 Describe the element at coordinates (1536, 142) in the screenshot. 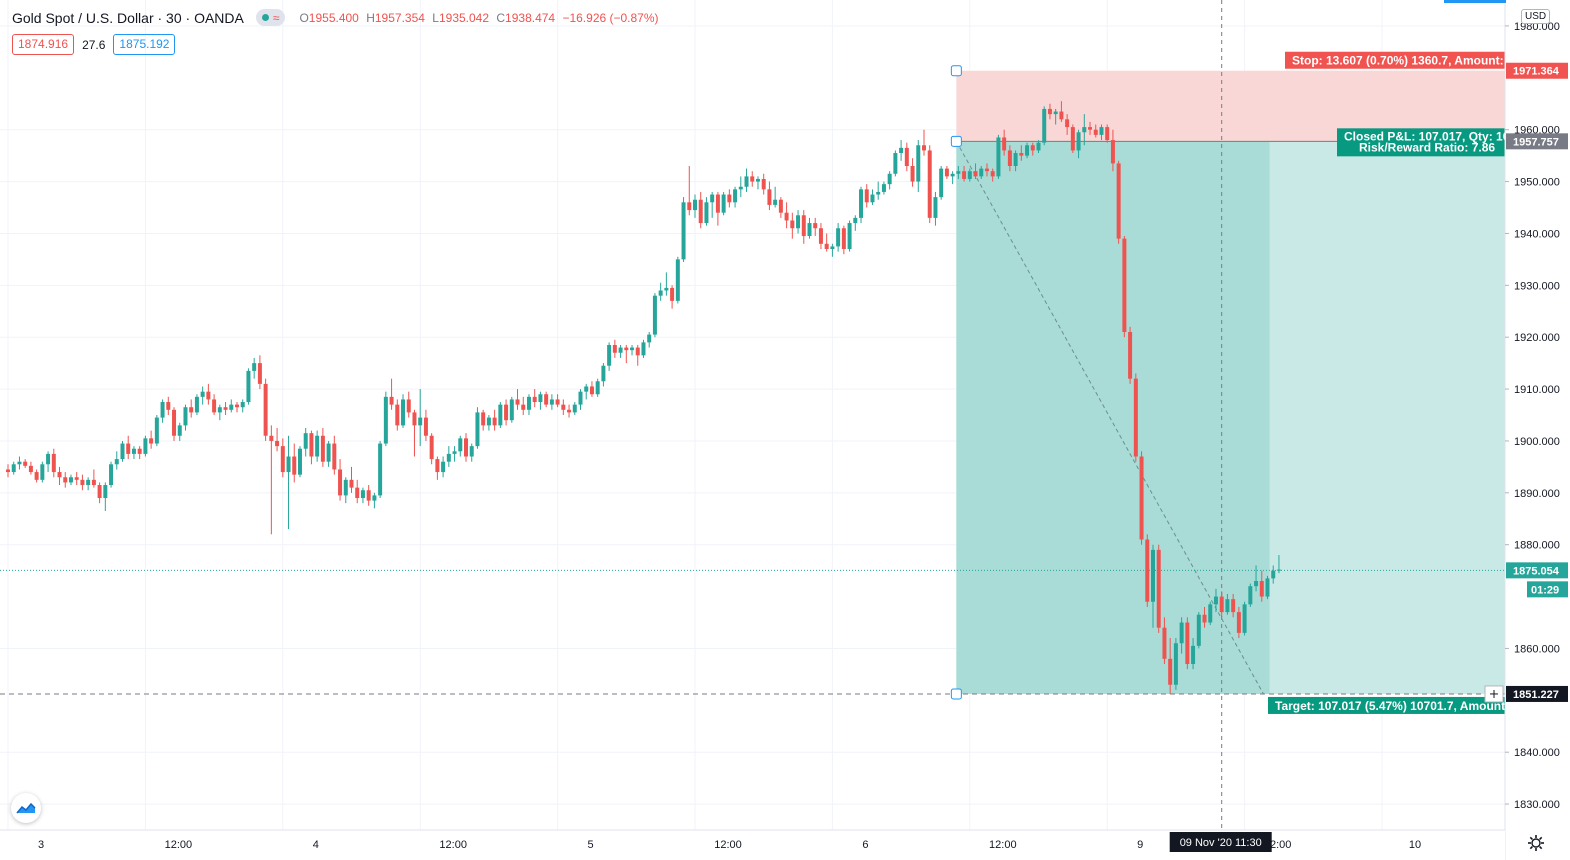

I see `entry-price-badge-text: 1957.757` at that location.